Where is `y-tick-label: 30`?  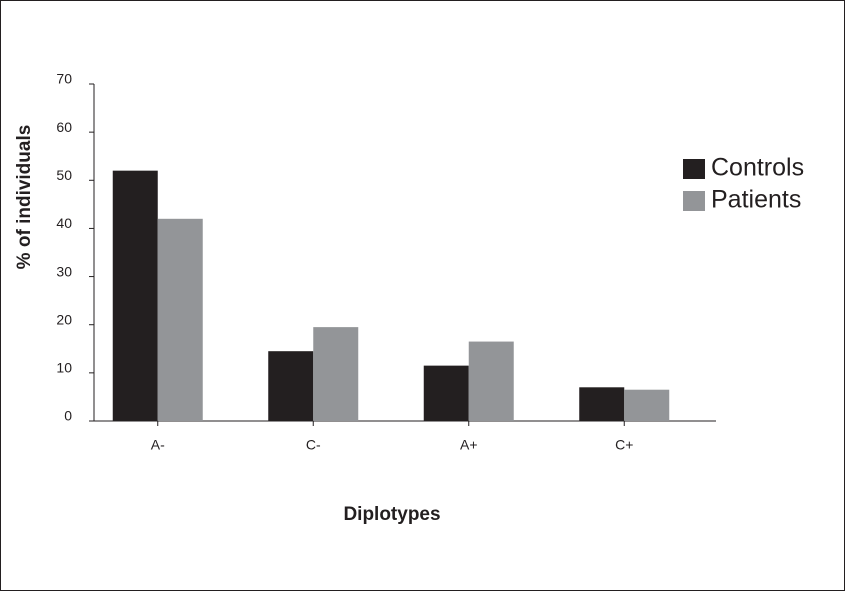
y-tick-label: 30 is located at coordinates (64, 271).